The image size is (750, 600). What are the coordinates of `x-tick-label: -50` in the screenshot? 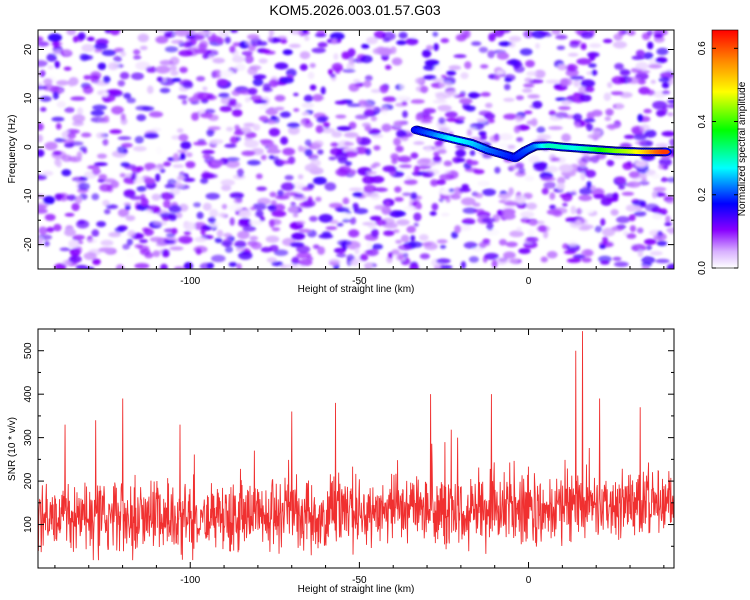 It's located at (359, 281).